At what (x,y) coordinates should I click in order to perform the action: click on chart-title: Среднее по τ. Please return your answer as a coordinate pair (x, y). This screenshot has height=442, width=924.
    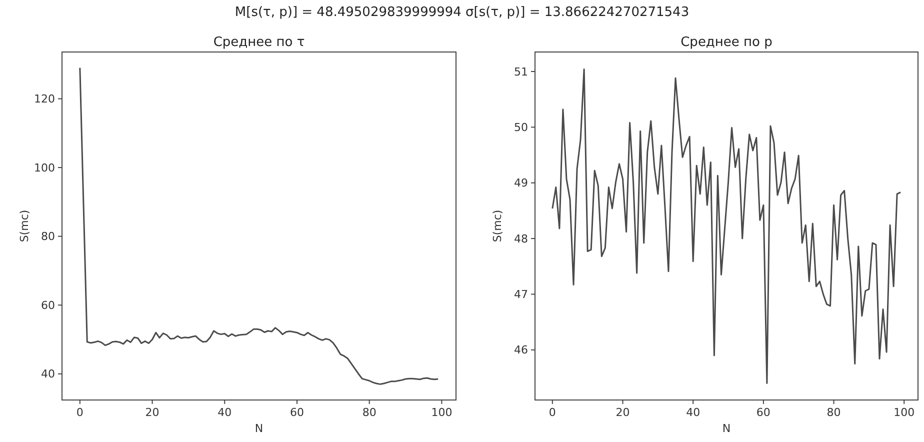
    Looking at the image, I should click on (259, 42).